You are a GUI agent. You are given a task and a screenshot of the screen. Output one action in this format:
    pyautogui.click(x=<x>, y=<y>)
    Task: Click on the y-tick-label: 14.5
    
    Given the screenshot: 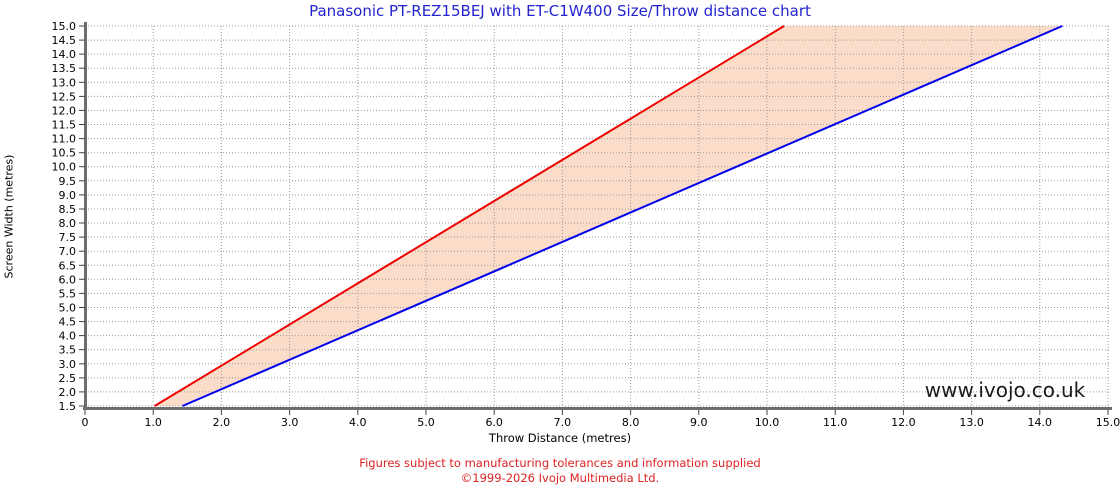 What is the action you would take?
    pyautogui.click(x=64, y=40)
    